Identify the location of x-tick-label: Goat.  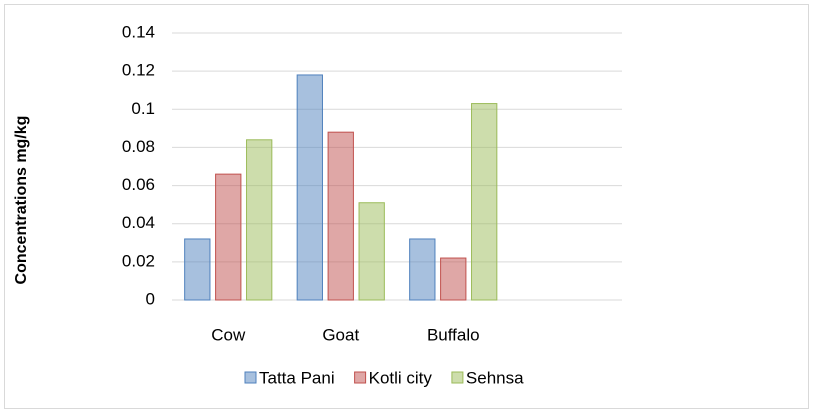
(340, 334).